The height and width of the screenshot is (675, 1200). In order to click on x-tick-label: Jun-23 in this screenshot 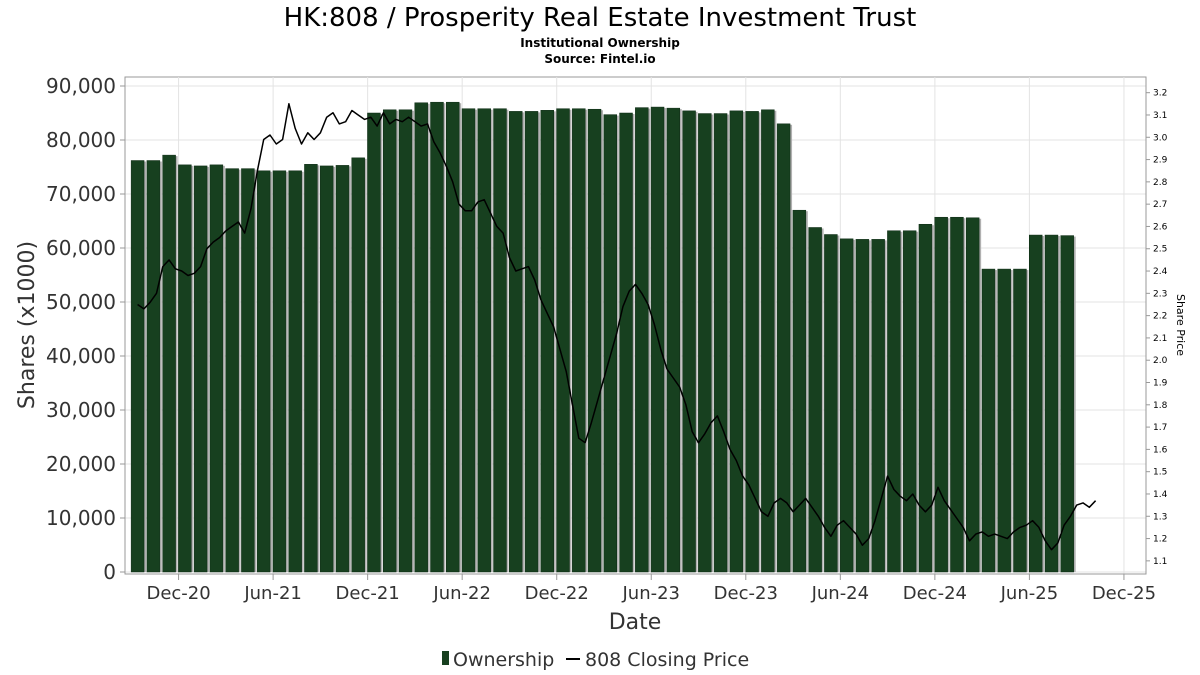, I will do `click(650, 593)`.